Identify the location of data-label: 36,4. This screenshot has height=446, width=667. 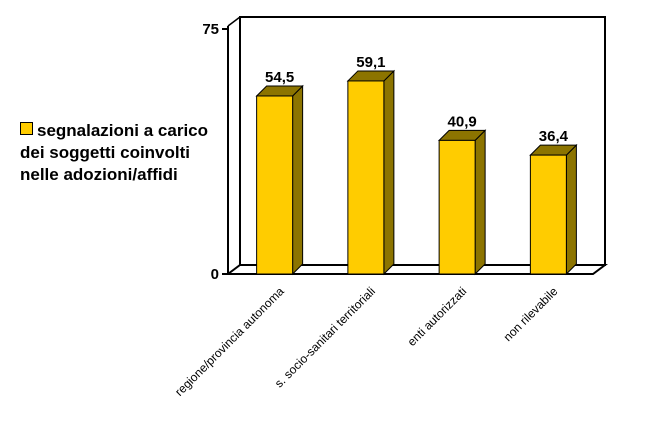
(554, 136).